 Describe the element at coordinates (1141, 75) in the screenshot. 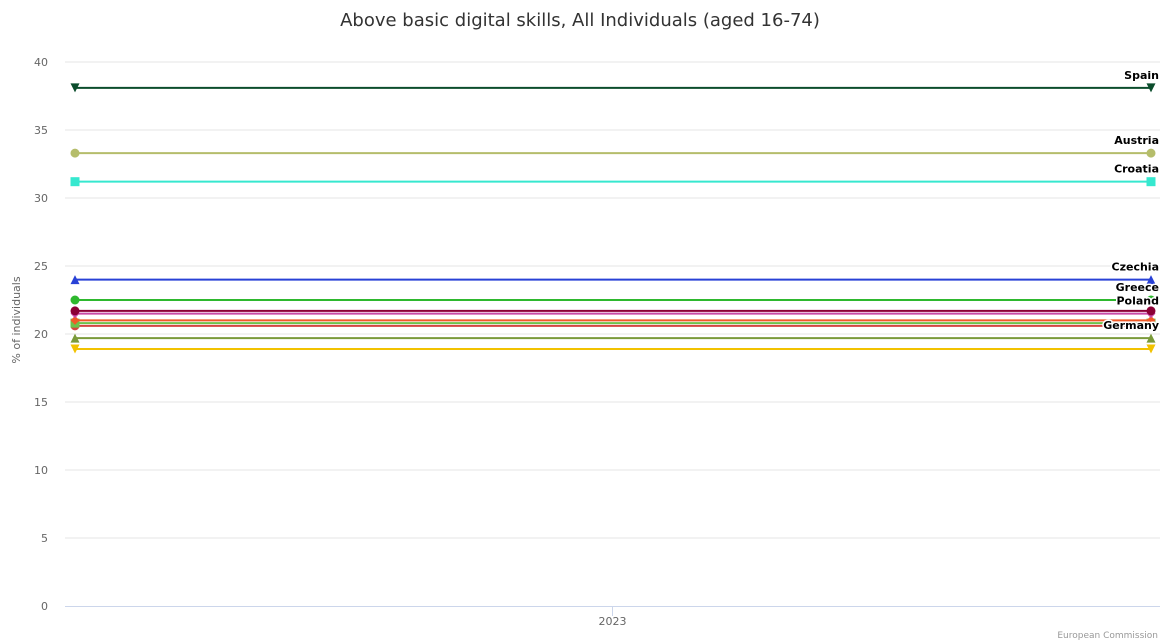

I see `series-label: Spain` at that location.